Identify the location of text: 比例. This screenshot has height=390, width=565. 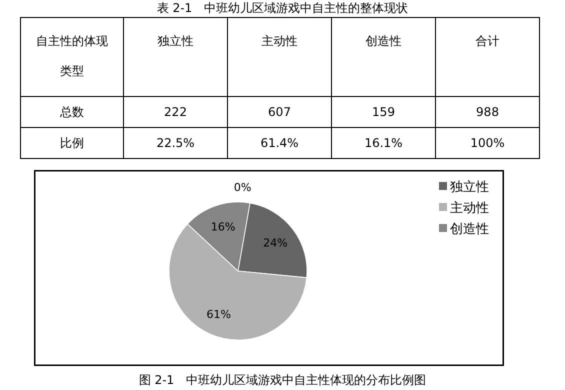
(72, 143).